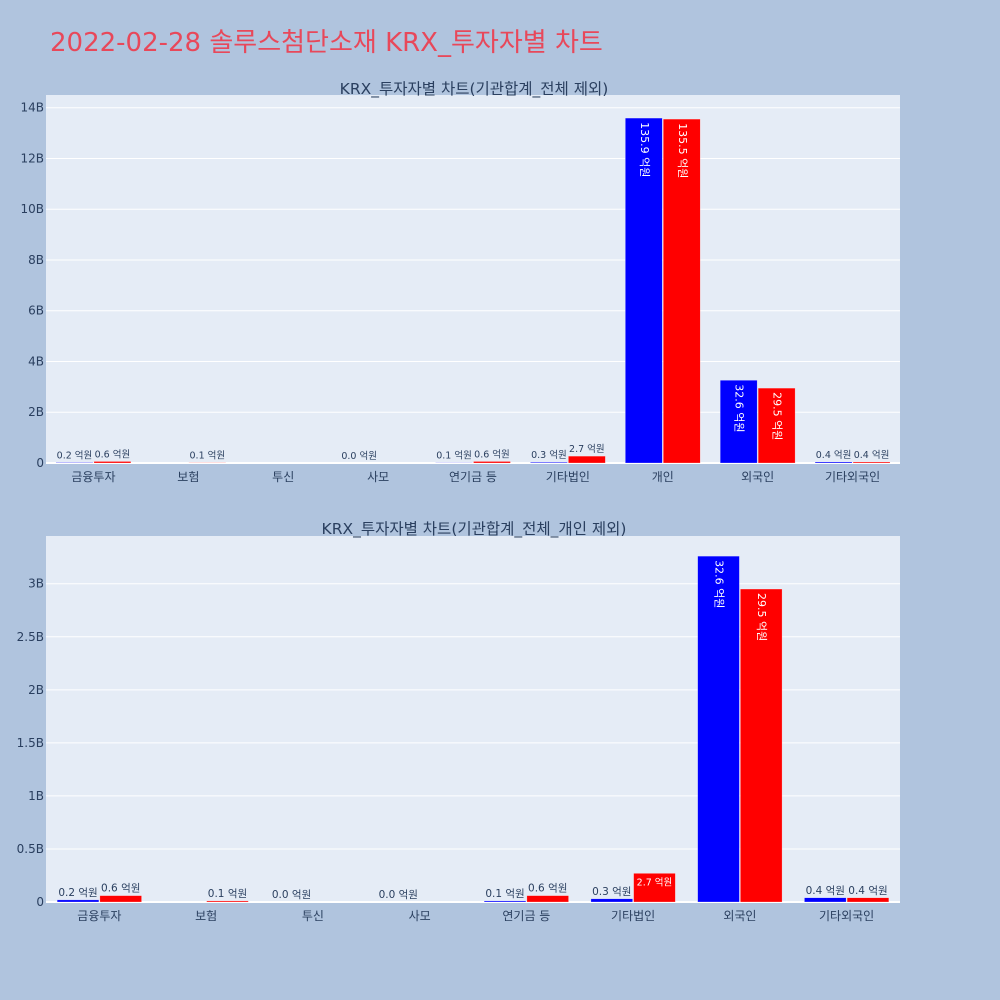 This screenshot has width=1000, height=1000. I want to click on y-tick-label: 2.5B, so click(30, 637).